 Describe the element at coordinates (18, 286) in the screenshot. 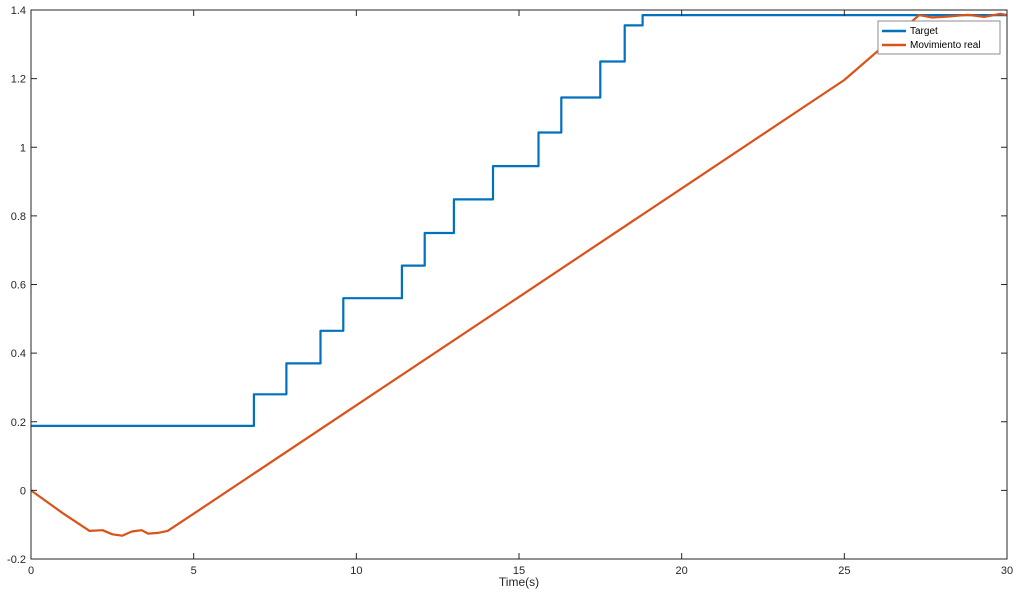

I see `y-tick-label: 0.6` at that location.